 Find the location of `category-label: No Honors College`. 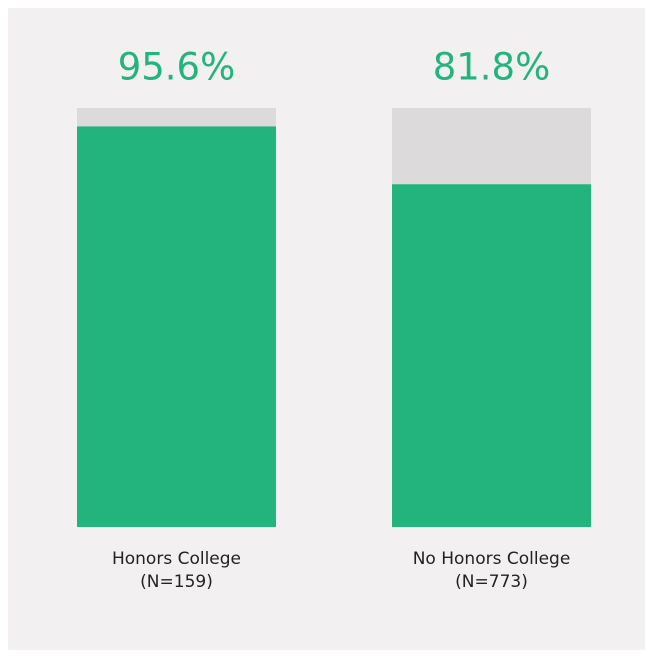

category-label: No Honors College is located at coordinates (492, 559).